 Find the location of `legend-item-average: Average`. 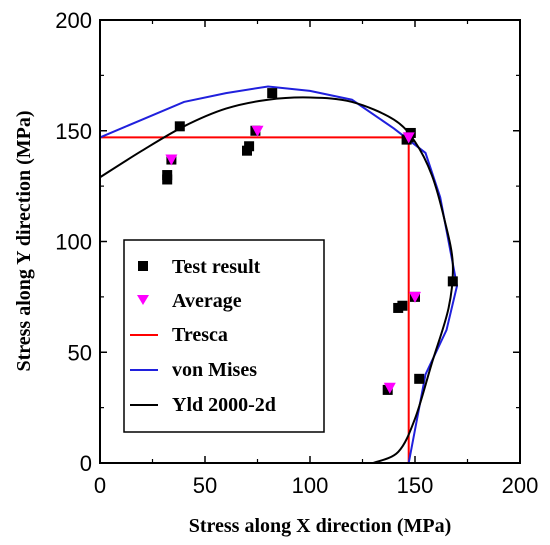

legend-item-average: Average is located at coordinates (189, 301).